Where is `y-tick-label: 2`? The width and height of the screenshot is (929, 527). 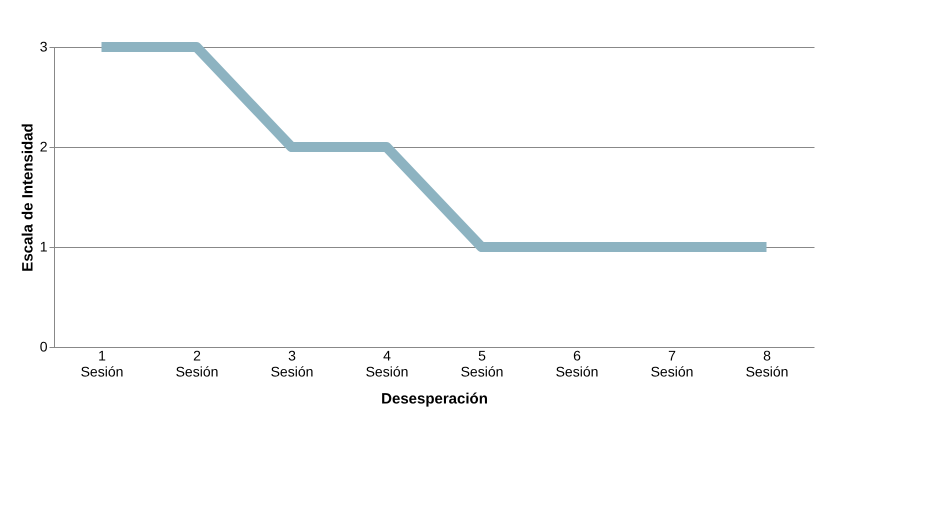
y-tick-label: 2 is located at coordinates (44, 146).